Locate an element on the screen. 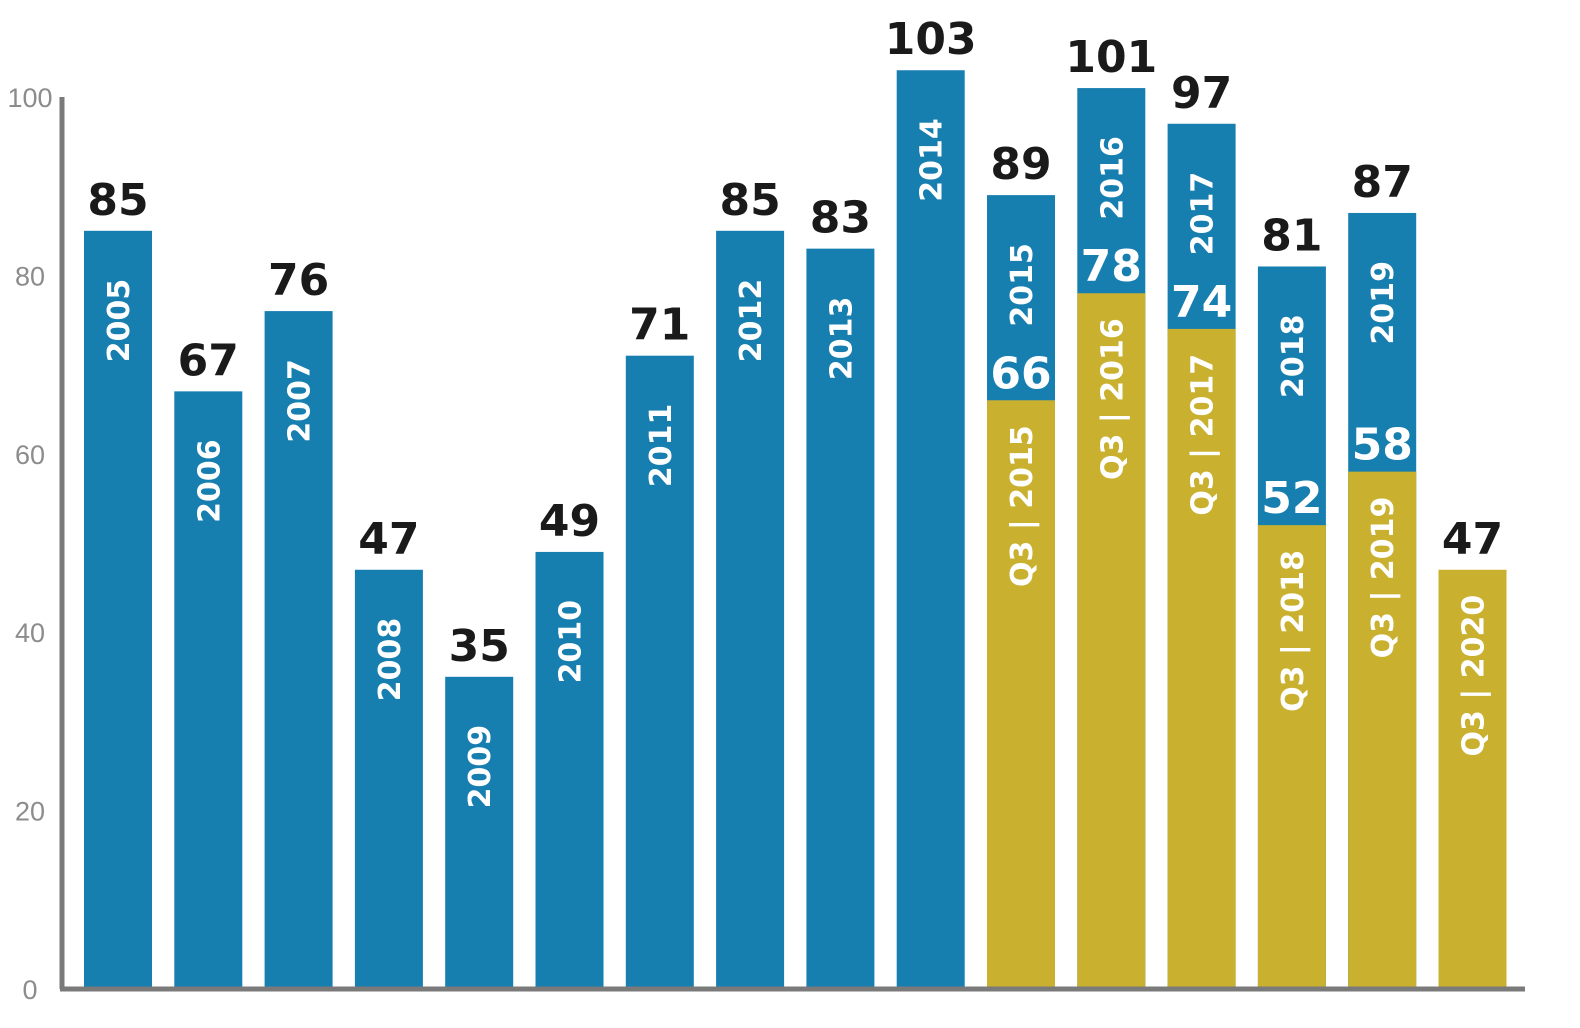  bar-q3-label: Q3 | 2017 is located at coordinates (1203, 435).